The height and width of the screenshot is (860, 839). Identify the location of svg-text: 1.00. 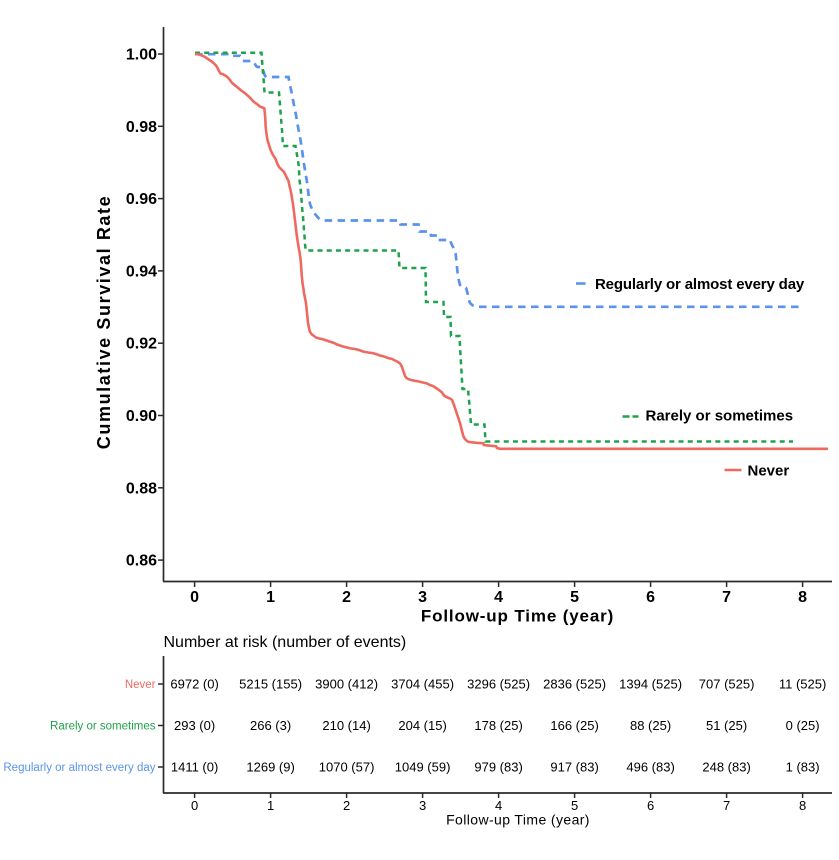
(141, 55).